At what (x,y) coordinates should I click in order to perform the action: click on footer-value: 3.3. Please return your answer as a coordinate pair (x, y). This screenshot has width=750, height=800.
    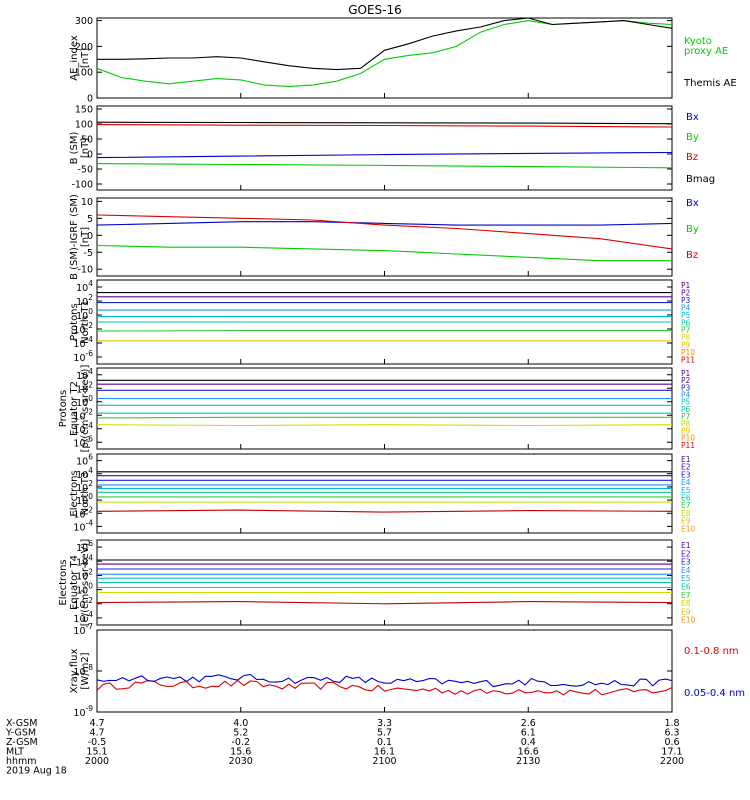
    Looking at the image, I should click on (384, 723).